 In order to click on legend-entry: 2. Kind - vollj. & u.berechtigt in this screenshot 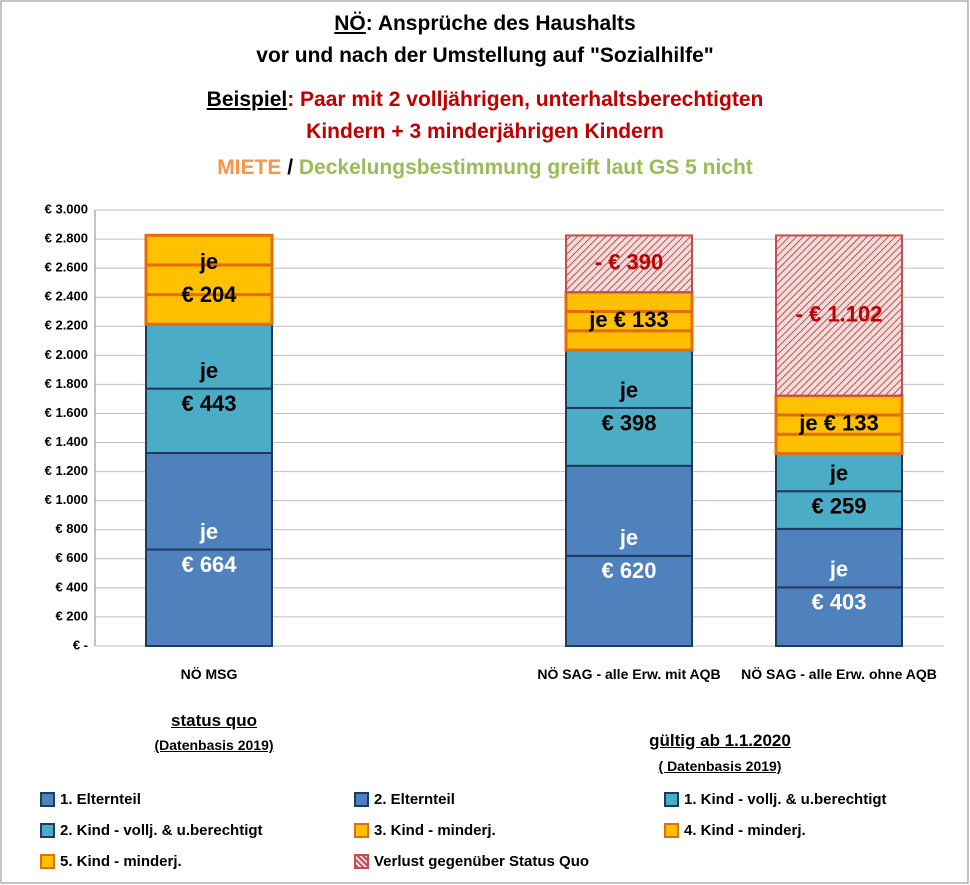, I will do `click(151, 830)`.